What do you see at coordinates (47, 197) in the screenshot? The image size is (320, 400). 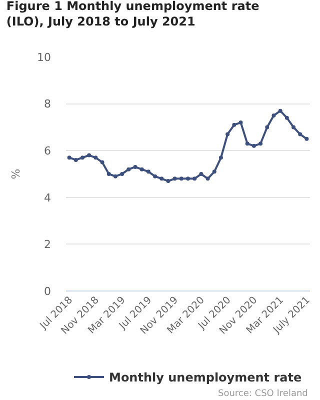 I see `y-tick-label: 4` at bounding box center [47, 197].